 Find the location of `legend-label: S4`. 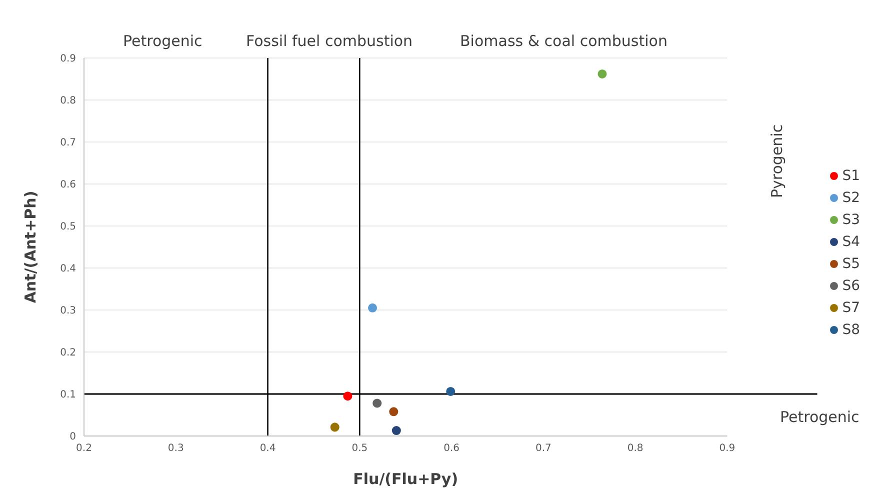

legend-label: S4 is located at coordinates (851, 242).